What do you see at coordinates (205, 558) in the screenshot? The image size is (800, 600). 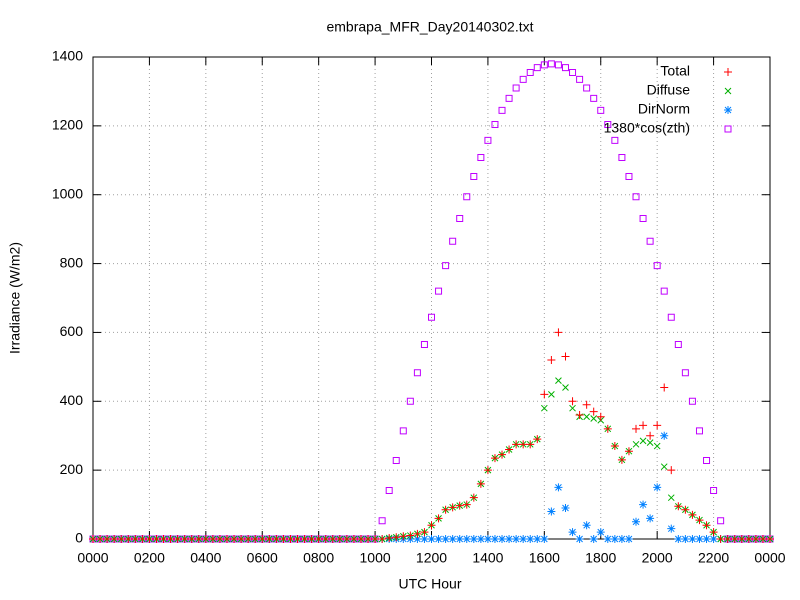 I see `x-tick-label: 0400` at bounding box center [205, 558].